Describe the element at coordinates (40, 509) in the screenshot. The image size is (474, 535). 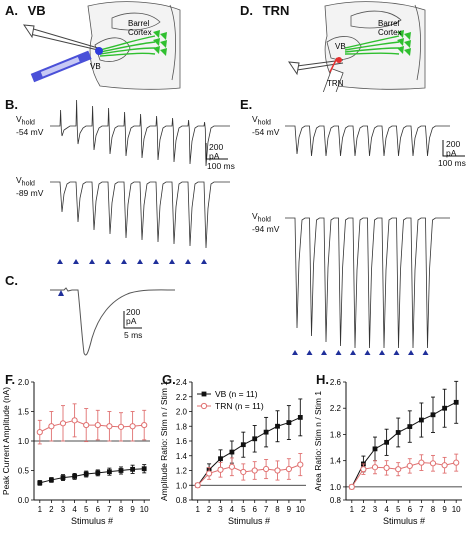
I see `x-tick-label: 1` at that location.